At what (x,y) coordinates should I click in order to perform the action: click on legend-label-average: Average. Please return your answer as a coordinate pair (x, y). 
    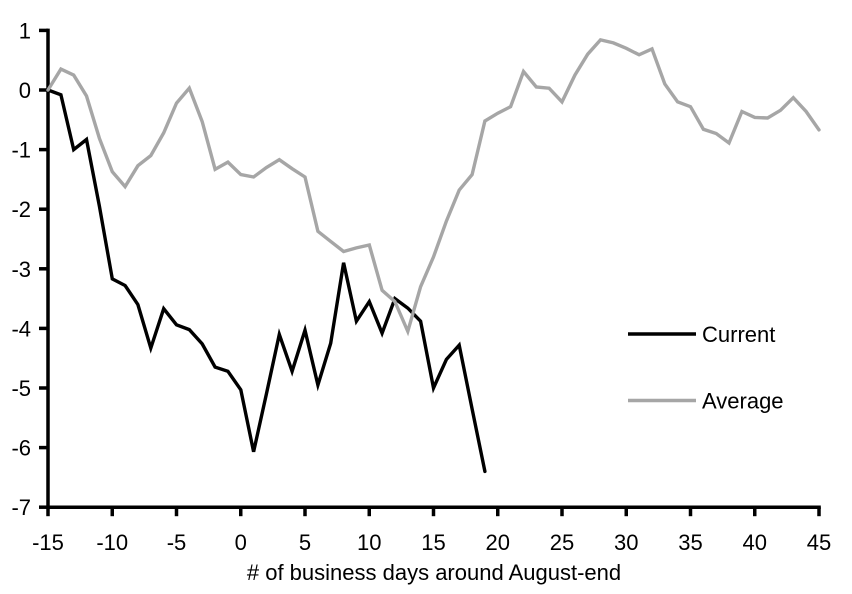
    Looking at the image, I should click on (743, 401).